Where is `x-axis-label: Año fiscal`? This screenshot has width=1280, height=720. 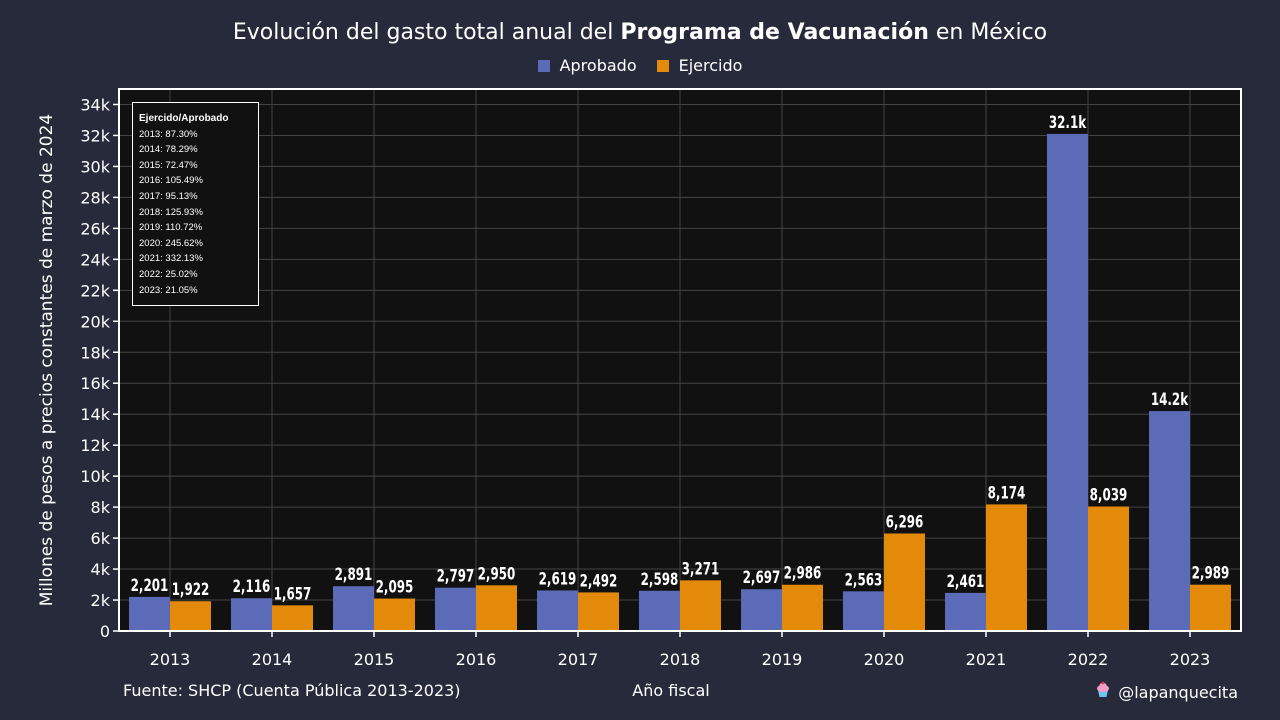
x-axis-label: Año fiscal is located at coordinates (671, 690).